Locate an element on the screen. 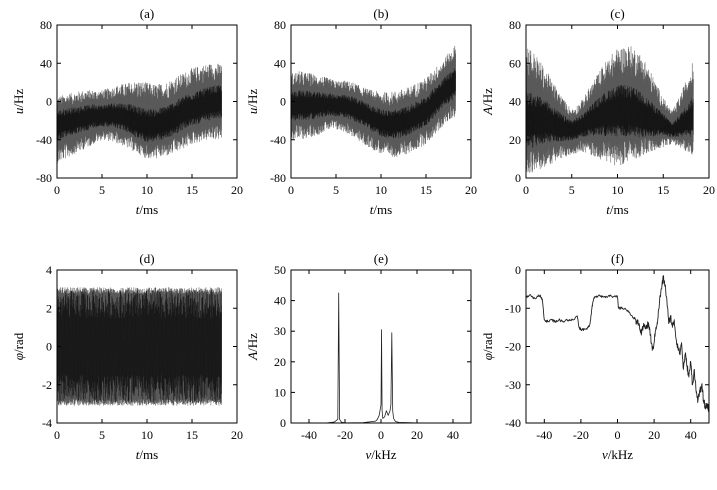  y-tick-label-b: 80 is located at coordinates (280, 25).